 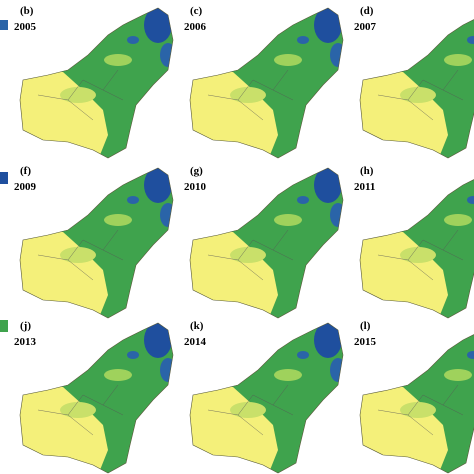 I want to click on map-panel: (h) 2011, so click(x=411, y=240).